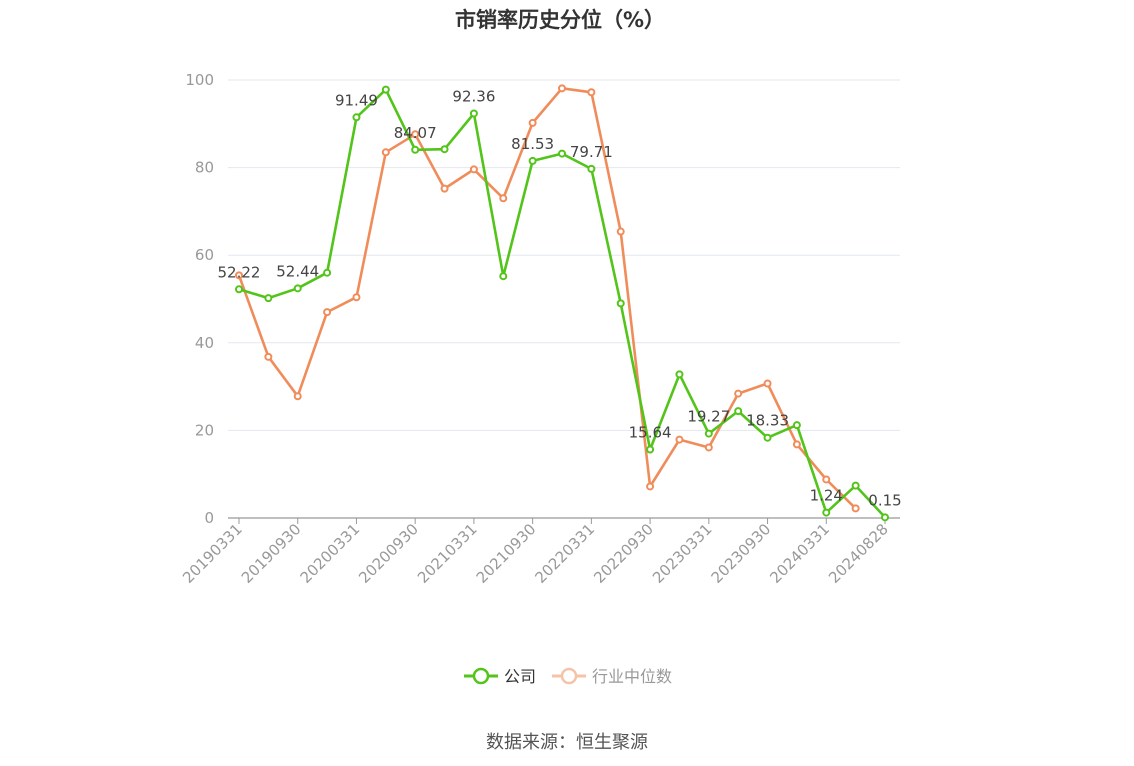 The image size is (1134, 766). Describe the element at coordinates (330, 553) in the screenshot. I see `x-tick-label: 20200331` at that location.